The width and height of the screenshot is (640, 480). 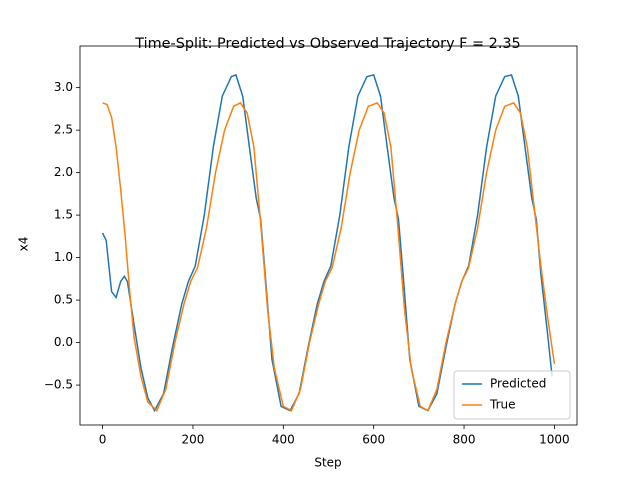 What do you see at coordinates (63, 172) in the screenshot?
I see `y-tick-label: 2.0` at bounding box center [63, 172].